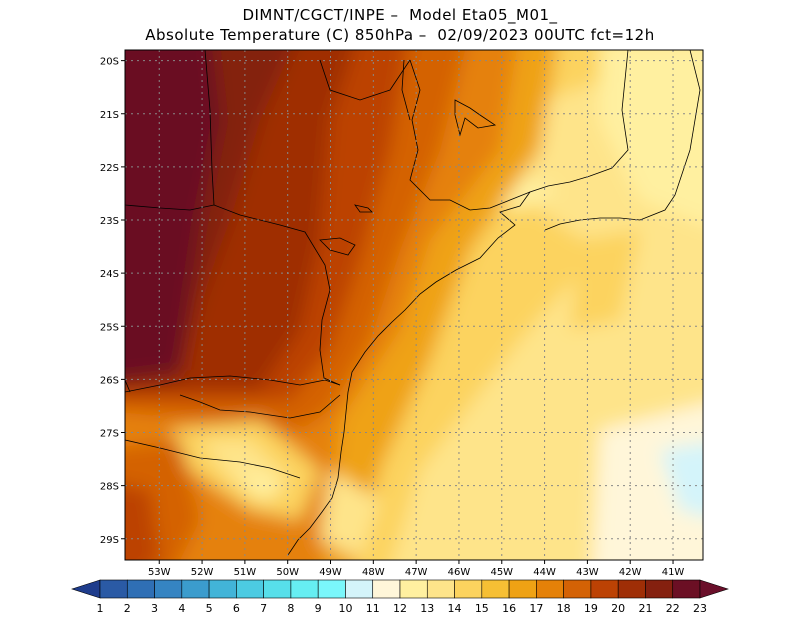 The width and height of the screenshot is (800, 618). I want to click on lon-label: 49W, so click(330, 572).